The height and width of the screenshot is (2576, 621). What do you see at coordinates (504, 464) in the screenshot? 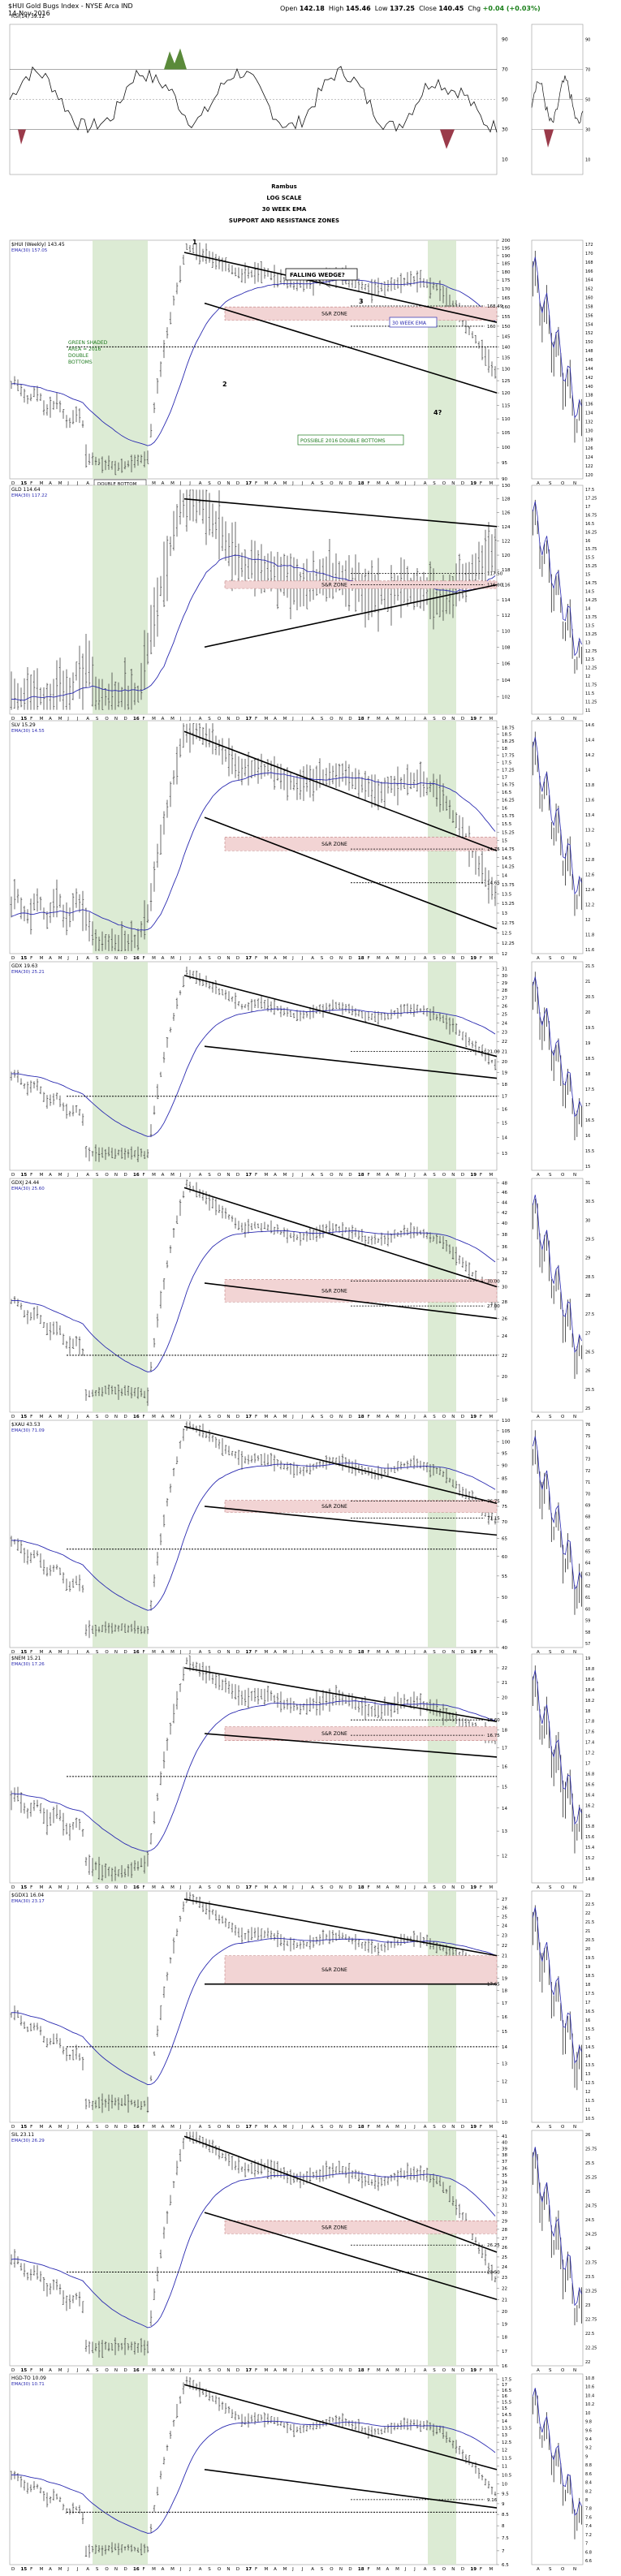
I see `y-tick-label: 95` at bounding box center [504, 464].